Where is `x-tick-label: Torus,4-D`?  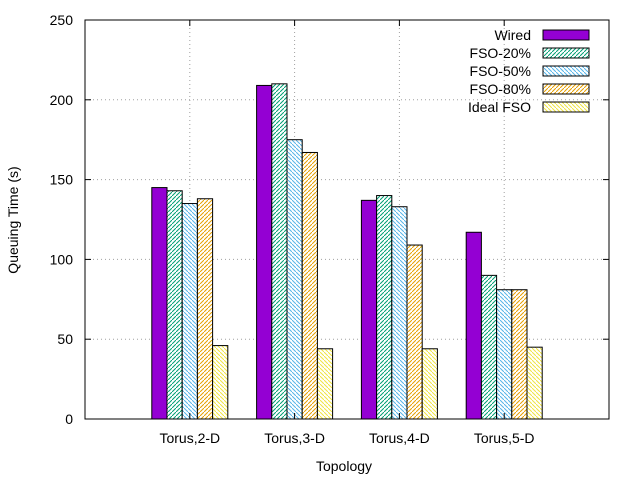 x-tick-label: Torus,4-D is located at coordinates (399, 438).